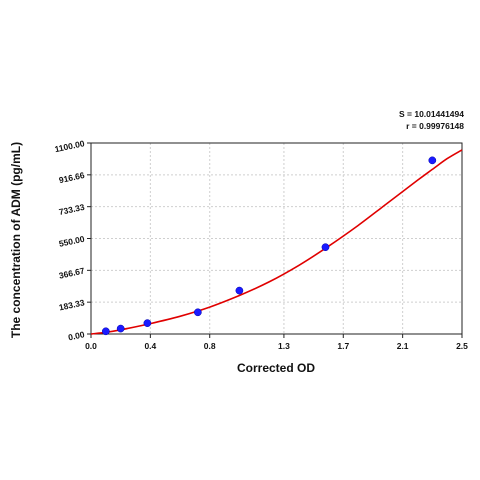 This screenshot has width=480, height=480. Describe the element at coordinates (16, 240) in the screenshot. I see `y-axis-title: The concentration of ADM (pg/mL)` at that location.